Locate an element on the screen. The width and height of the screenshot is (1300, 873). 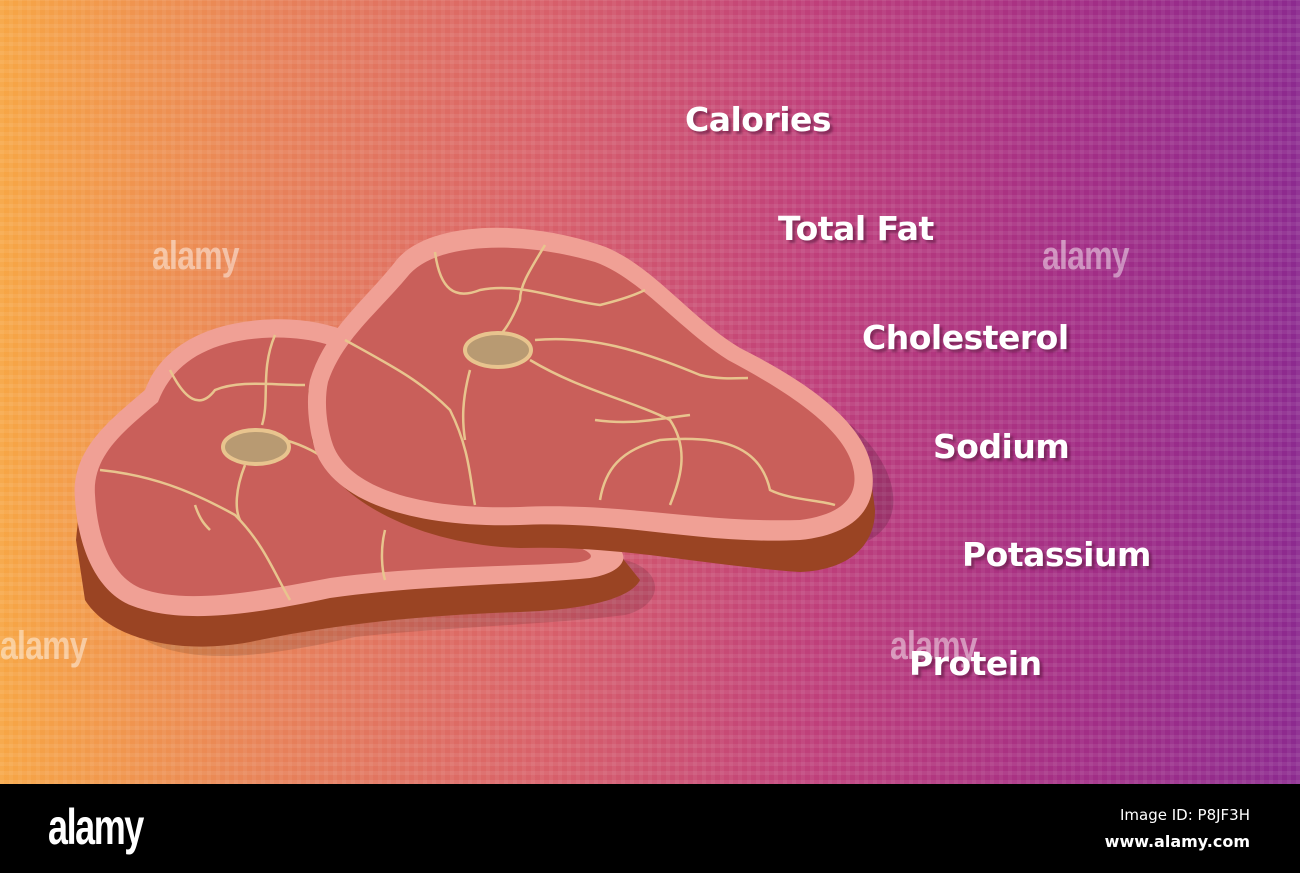
footer-bar: alamy Image ID: P8JF3H www.alamy.com is located at coordinates (650, 828).